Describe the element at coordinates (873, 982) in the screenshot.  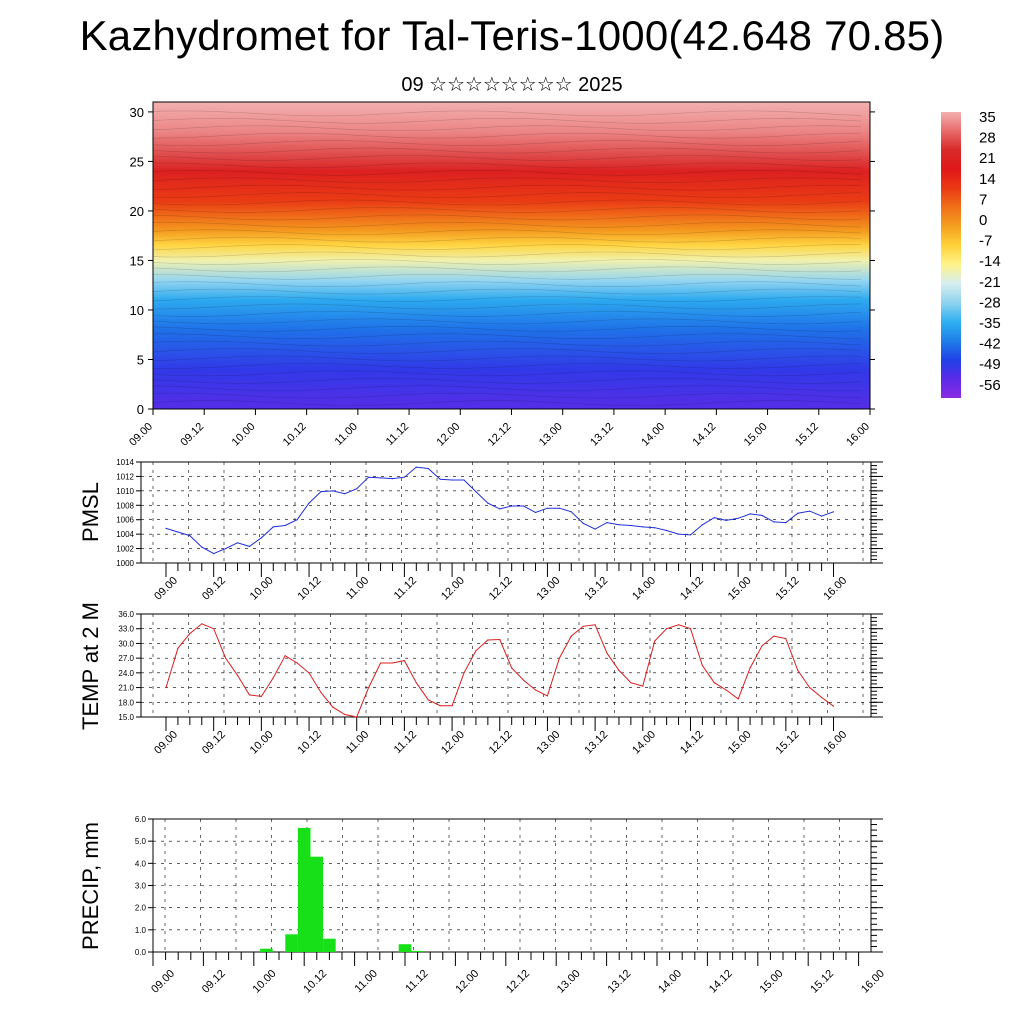
I see `x-tick-label: 16.00` at that location.